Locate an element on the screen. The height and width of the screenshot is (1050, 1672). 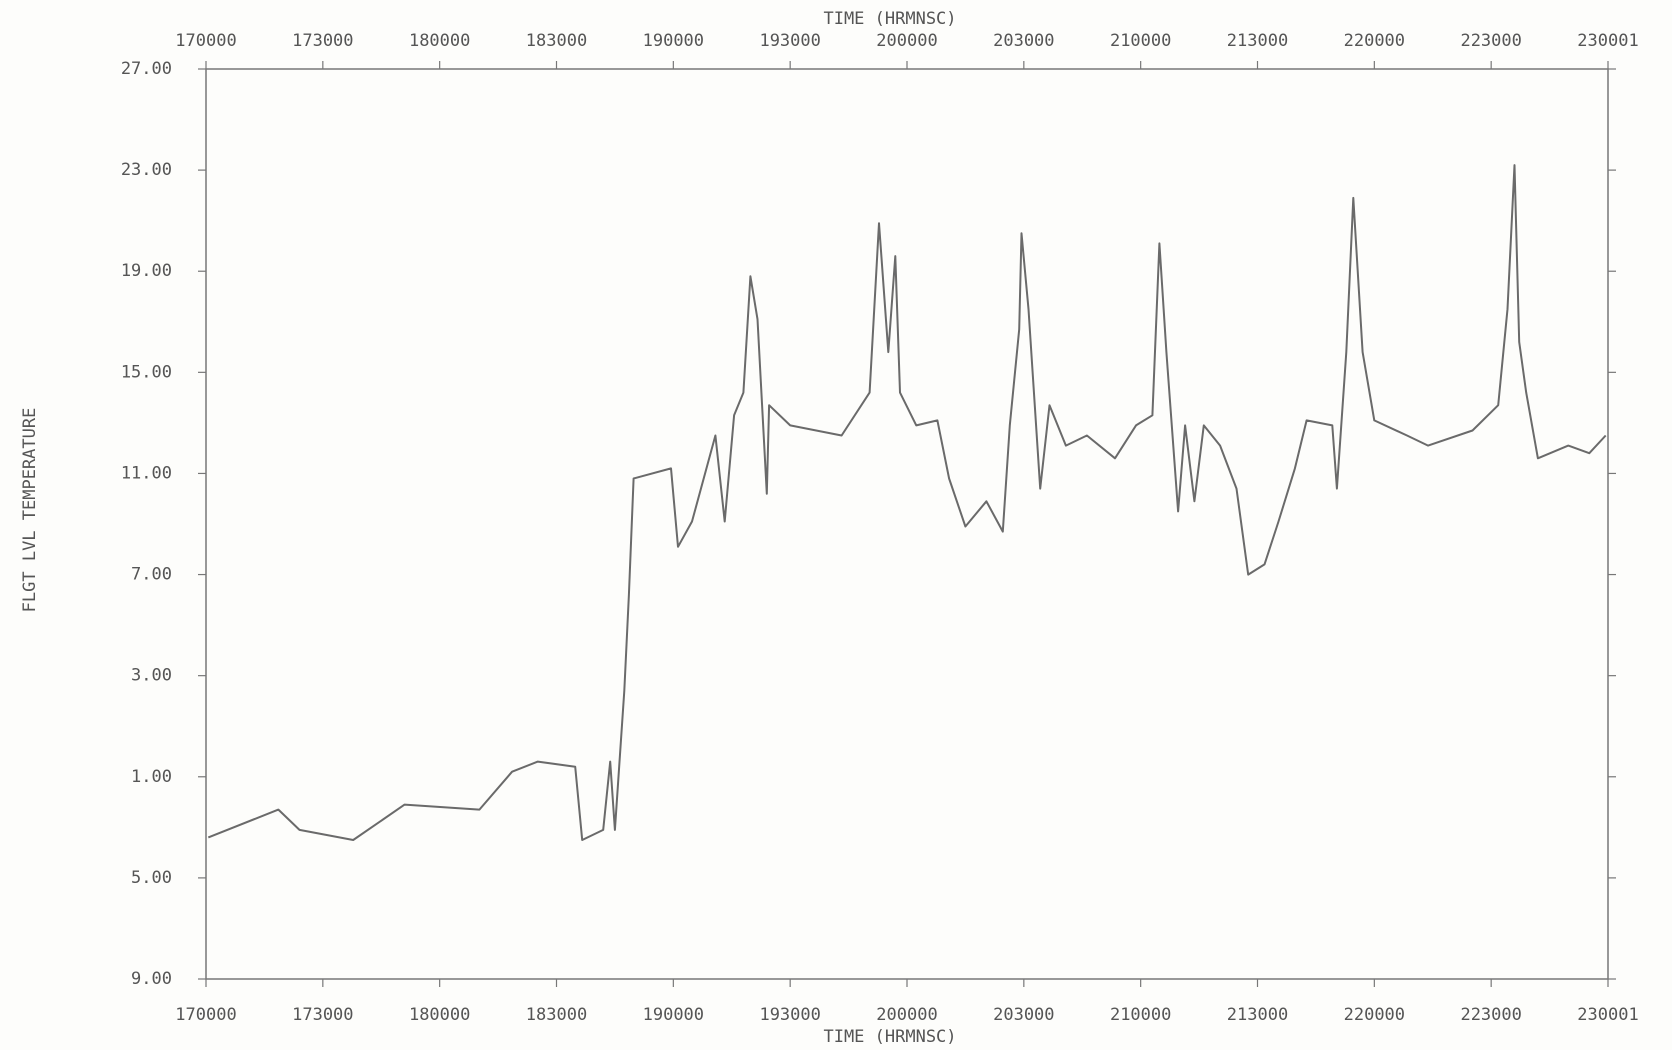
x-tick-label-top: 230001 is located at coordinates (1607, 41).